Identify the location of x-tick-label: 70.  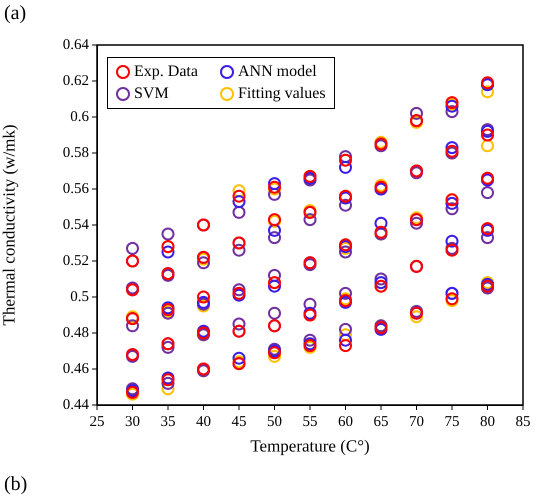
(416, 422).